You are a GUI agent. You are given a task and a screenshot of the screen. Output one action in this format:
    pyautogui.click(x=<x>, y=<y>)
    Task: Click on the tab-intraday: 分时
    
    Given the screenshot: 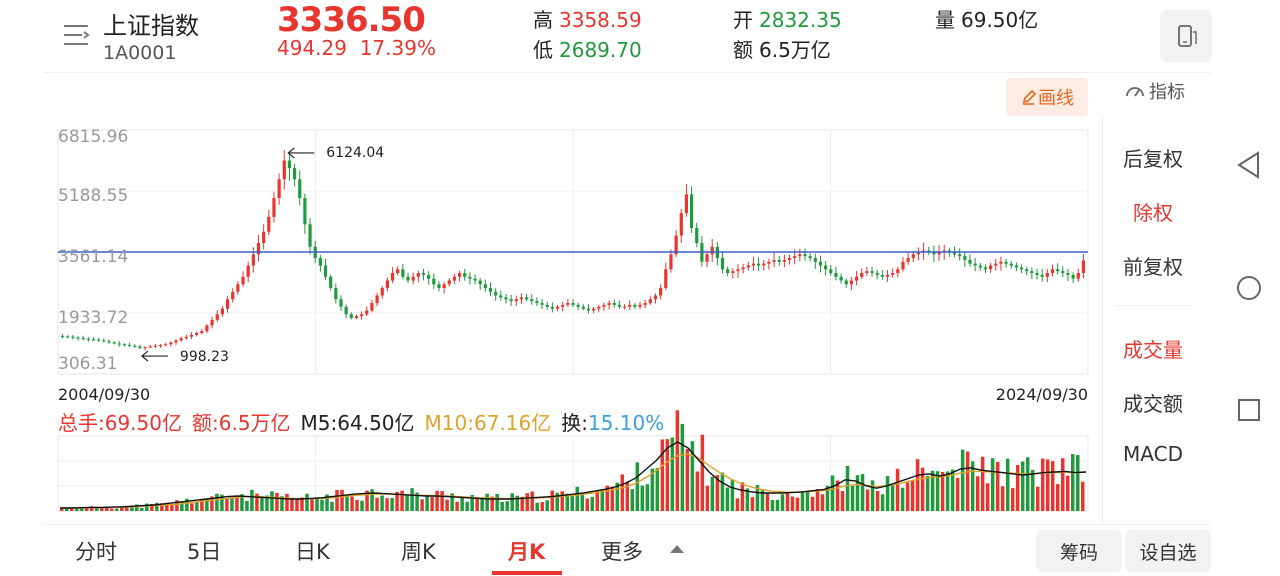 What is the action you would take?
    pyautogui.click(x=96, y=552)
    